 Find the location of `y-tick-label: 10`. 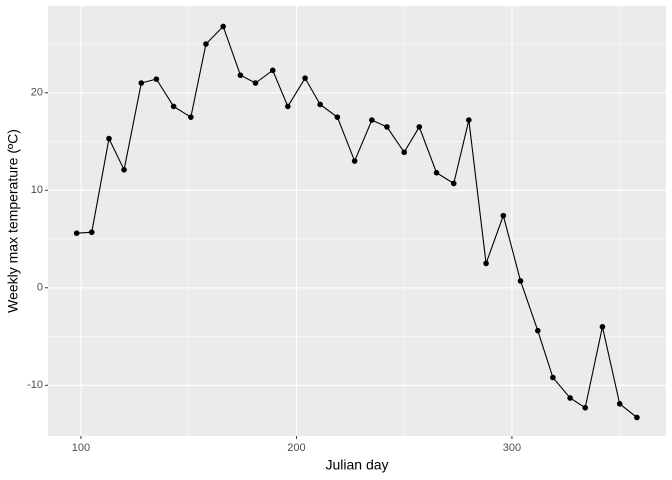

y-tick-label: 10 is located at coordinates (37, 190).